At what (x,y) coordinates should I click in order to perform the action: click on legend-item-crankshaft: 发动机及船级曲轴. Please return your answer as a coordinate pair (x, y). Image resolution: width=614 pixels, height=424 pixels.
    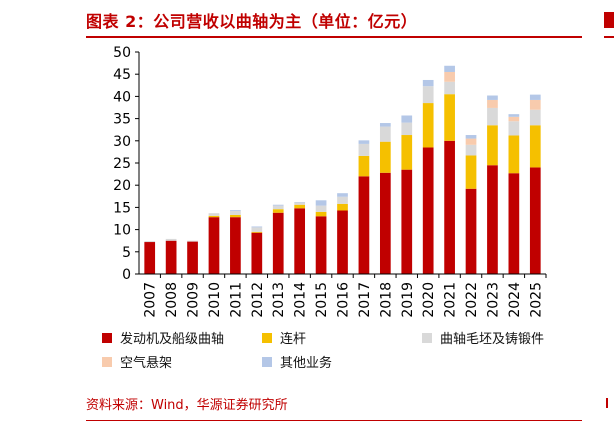
    Looking at the image, I should click on (163, 337).